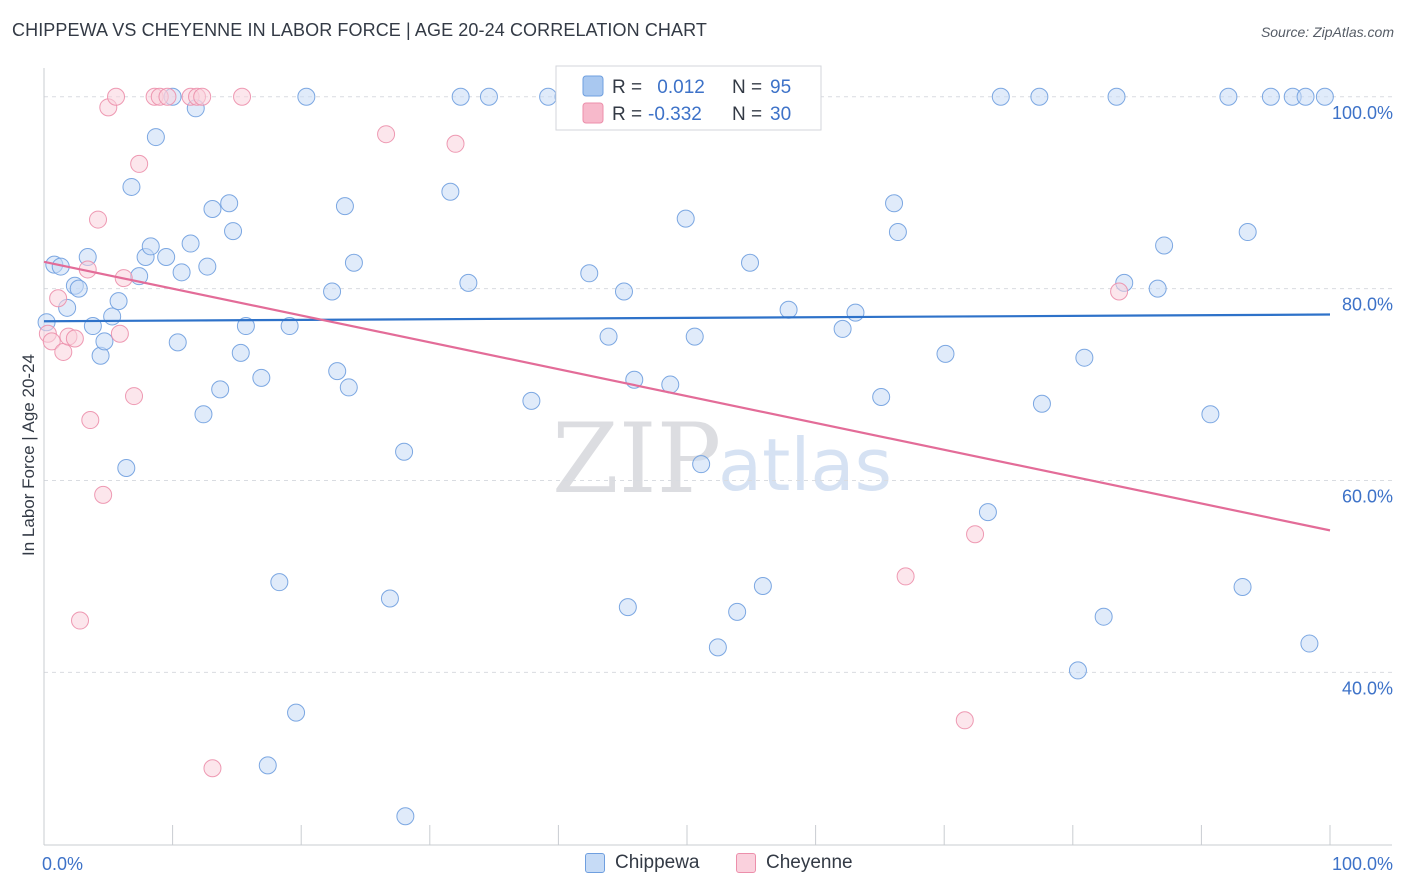  What do you see at coordinates (28, 455) in the screenshot?
I see `y-axis-label: In Labor Force | Age 20-24` at bounding box center [28, 455].